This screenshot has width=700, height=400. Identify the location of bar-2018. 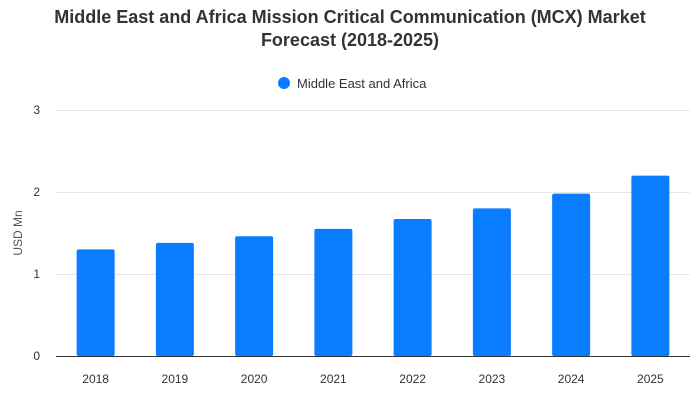
(95, 302).